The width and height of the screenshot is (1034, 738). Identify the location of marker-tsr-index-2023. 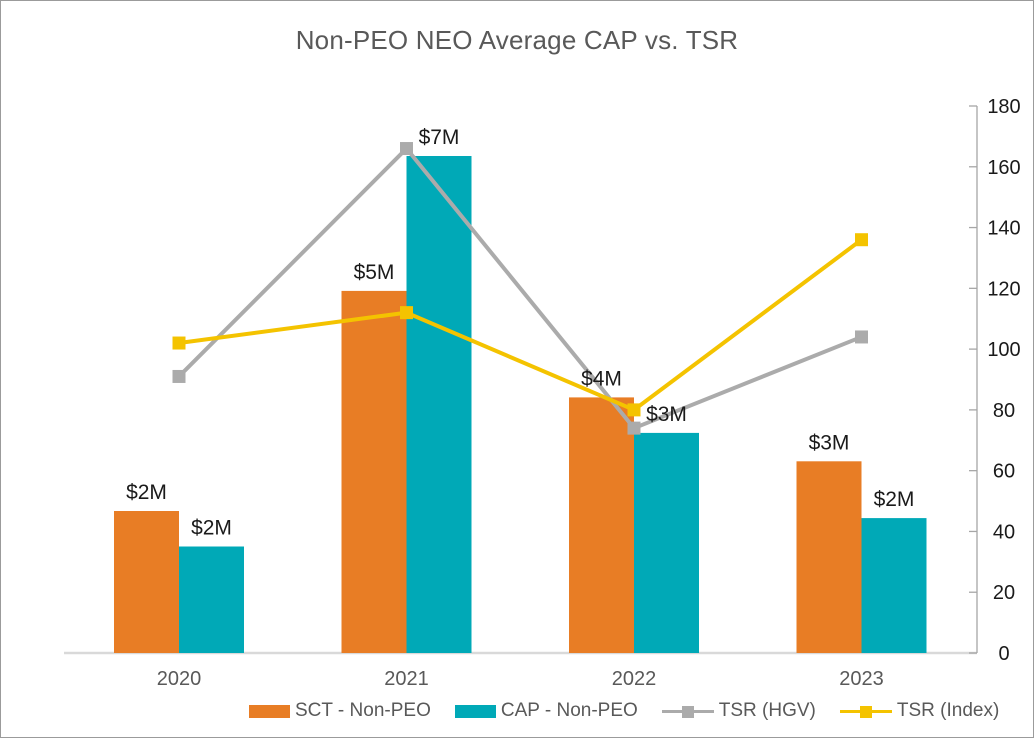
(861, 240).